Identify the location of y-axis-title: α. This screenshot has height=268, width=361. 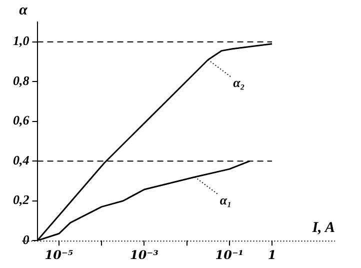
(23, 10).